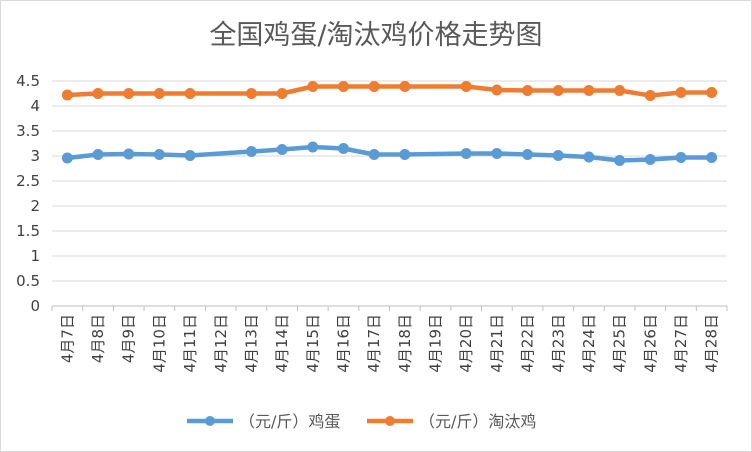 The height and width of the screenshot is (452, 752). What do you see at coordinates (35, 306) in the screenshot?
I see `y-tick-label: 0` at bounding box center [35, 306].